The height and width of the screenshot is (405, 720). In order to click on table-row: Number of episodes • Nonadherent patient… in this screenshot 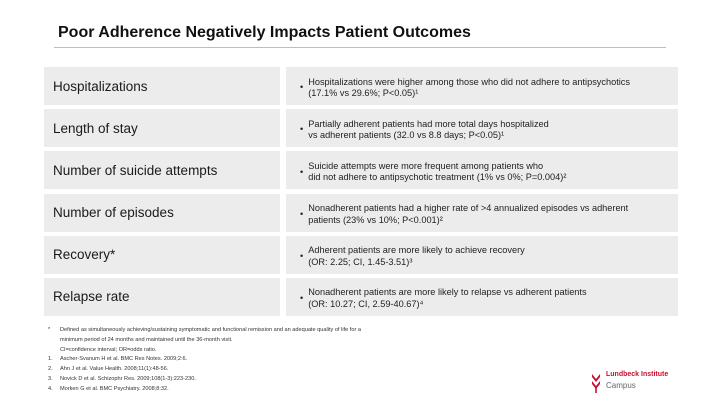, I will do `click(361, 212)`.